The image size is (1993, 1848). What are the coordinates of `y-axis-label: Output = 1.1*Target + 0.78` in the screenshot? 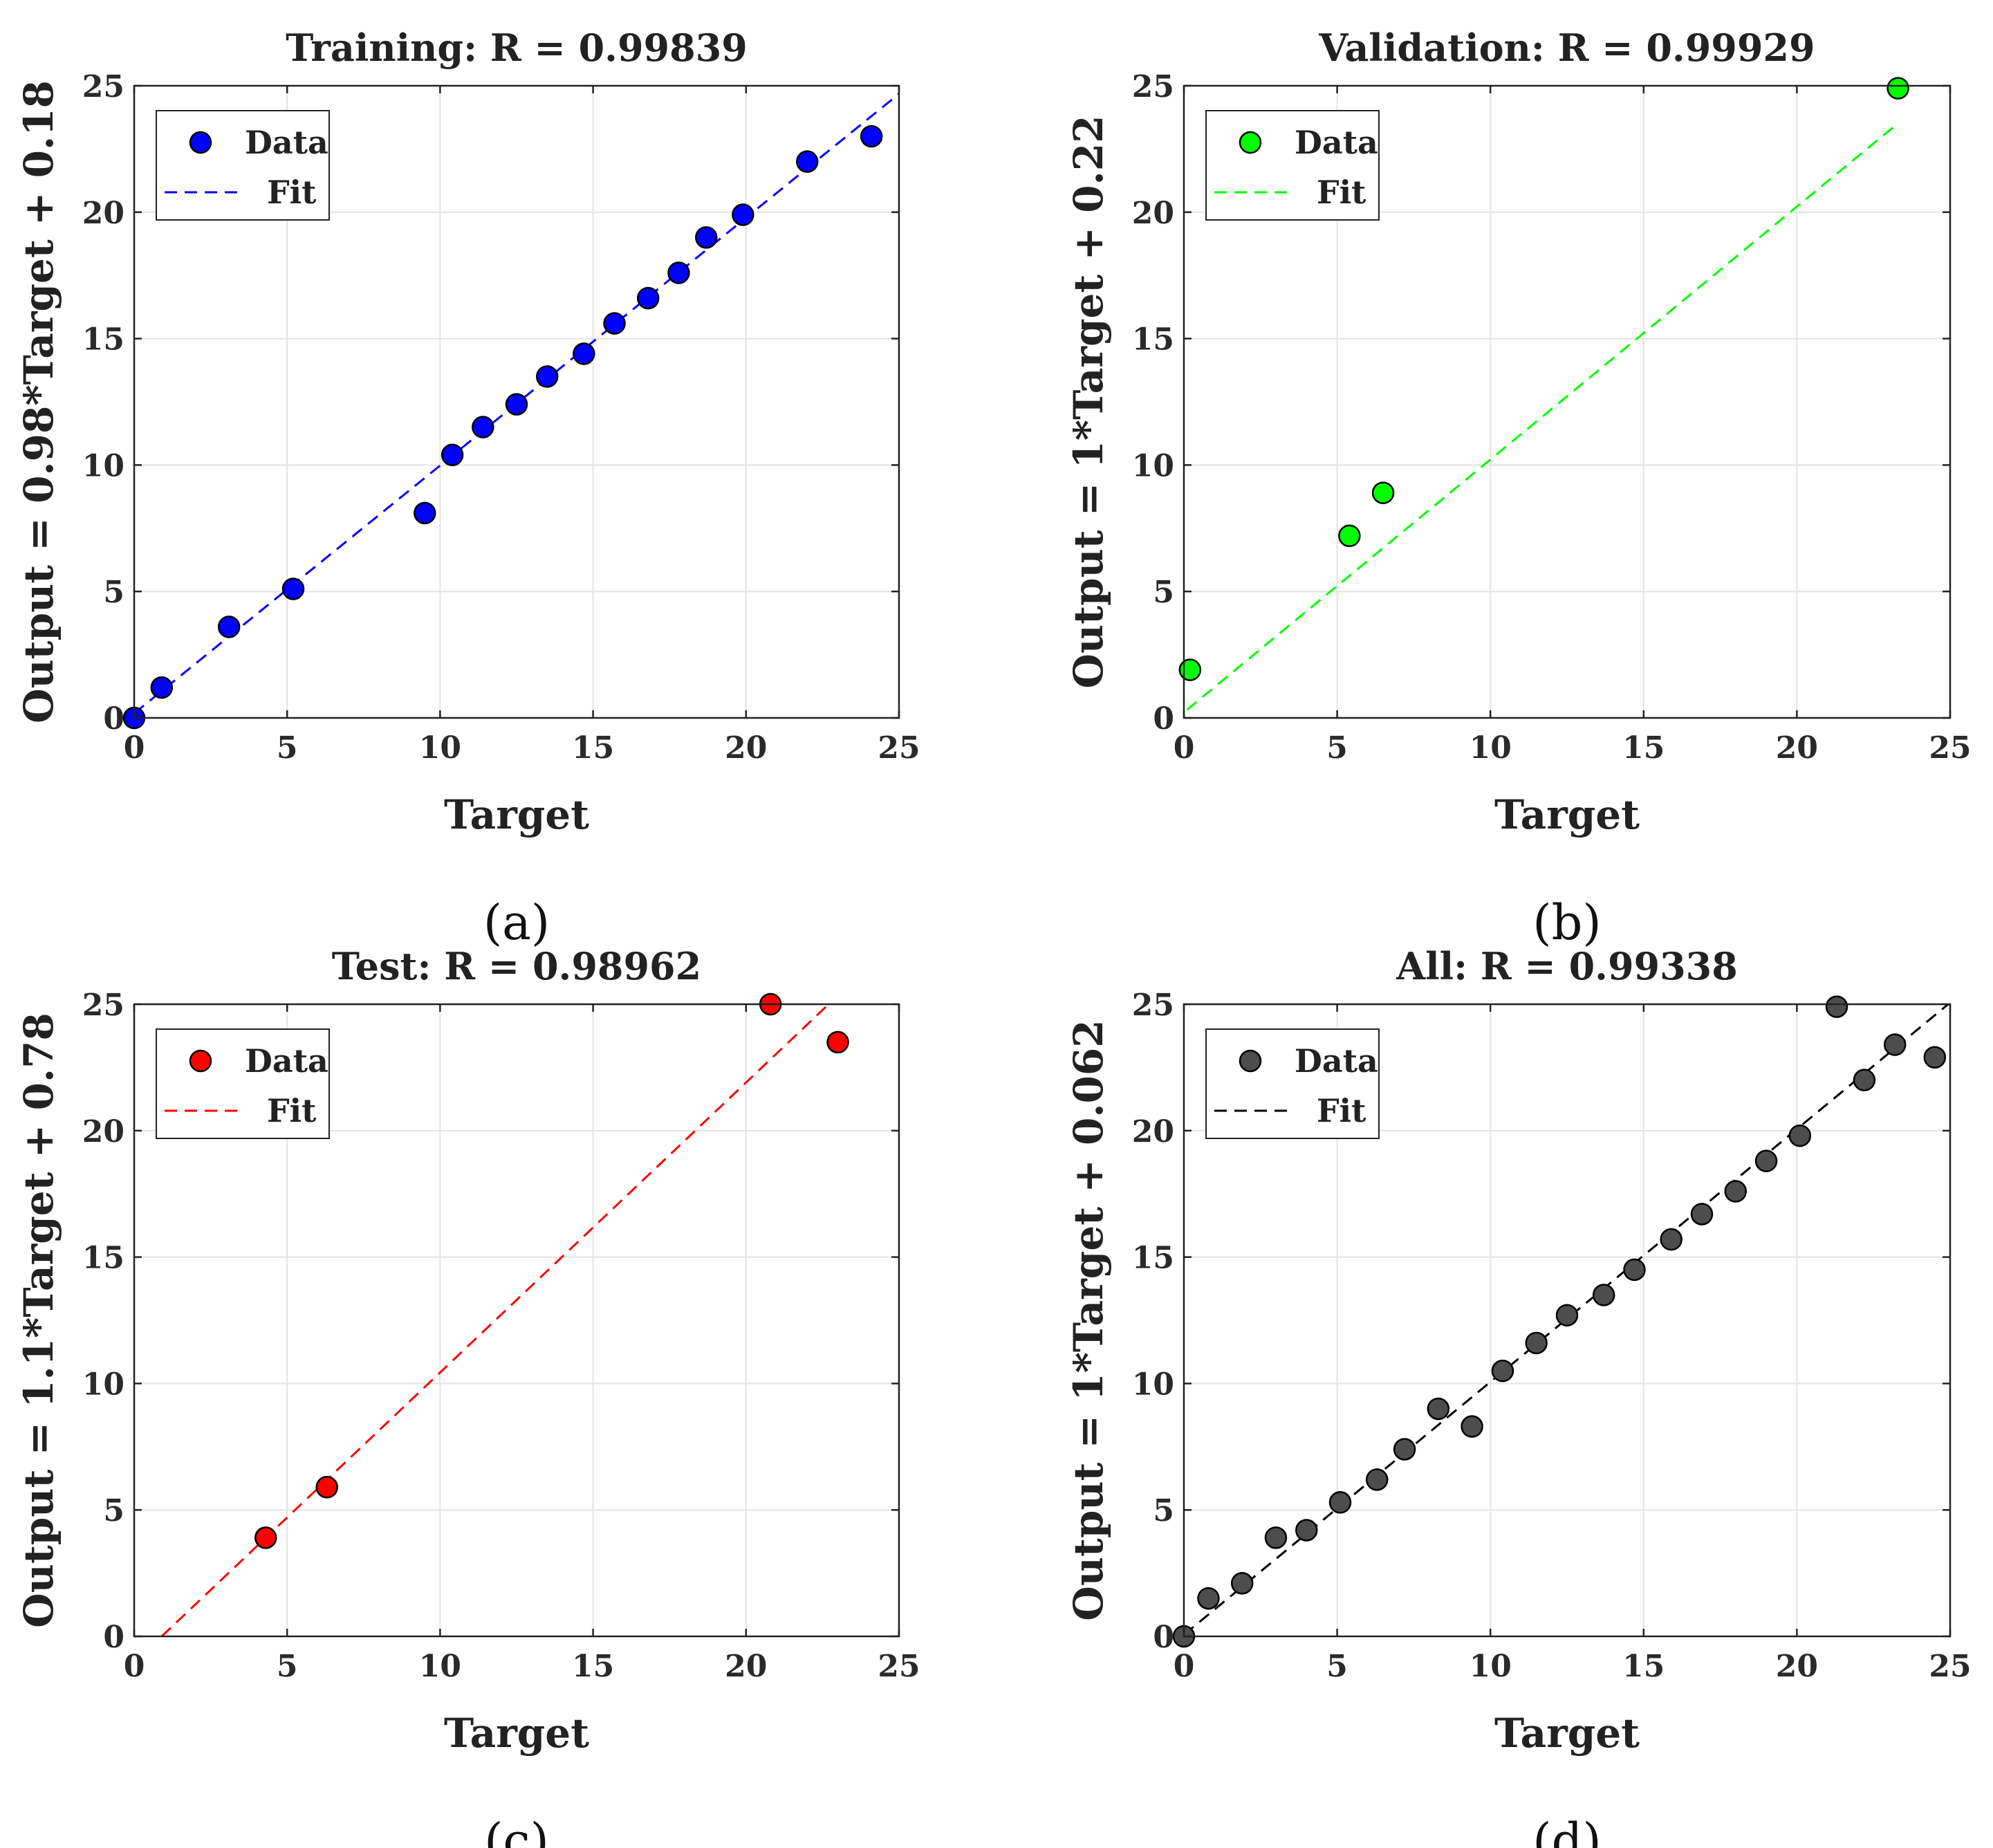 It's located at (38, 1320).